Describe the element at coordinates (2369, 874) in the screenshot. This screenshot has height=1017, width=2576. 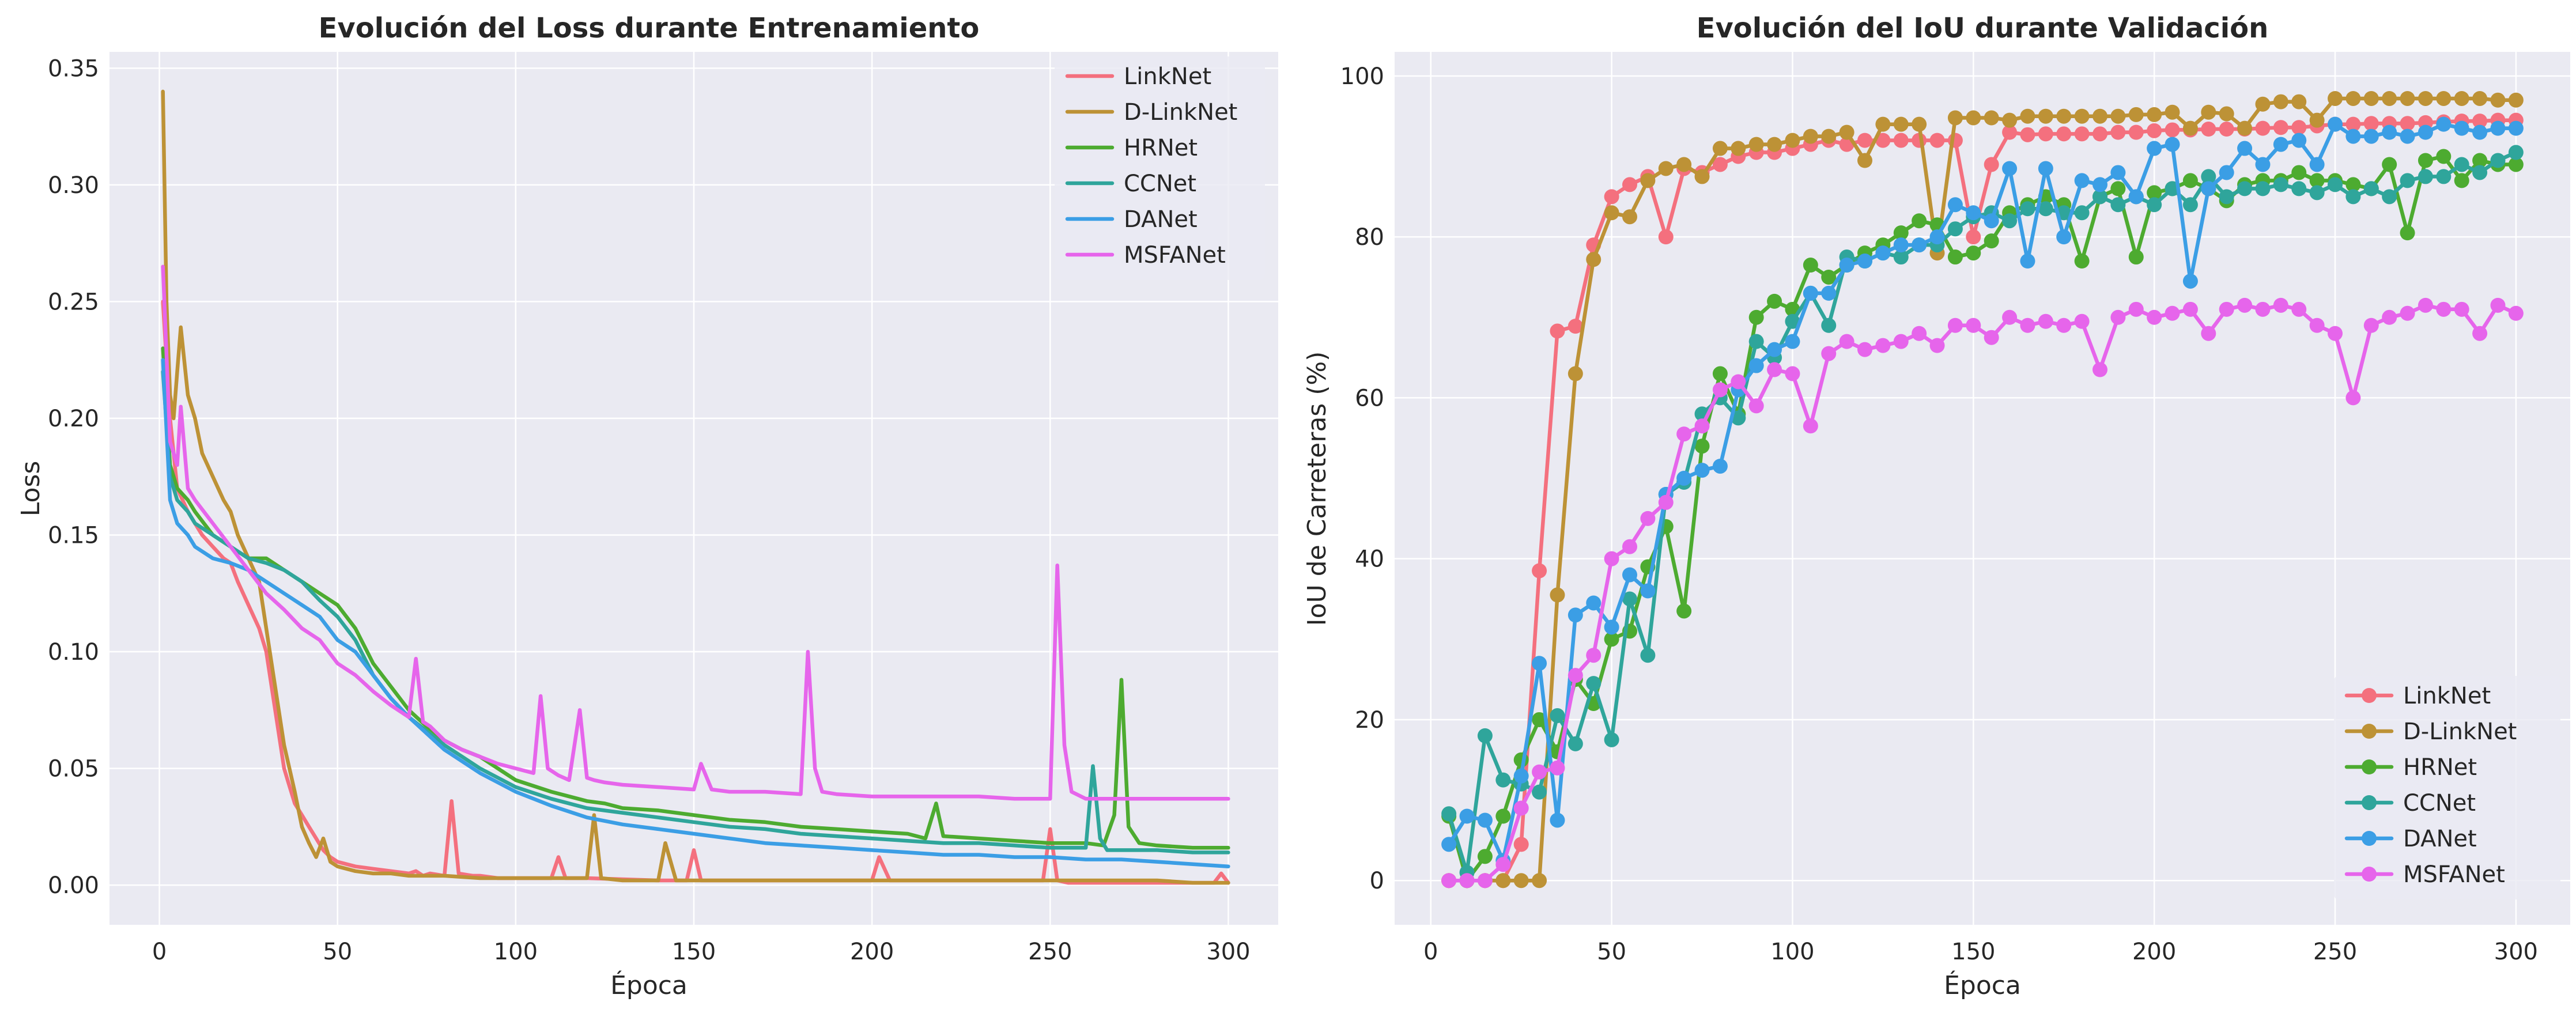
I see `legend-marker` at that location.